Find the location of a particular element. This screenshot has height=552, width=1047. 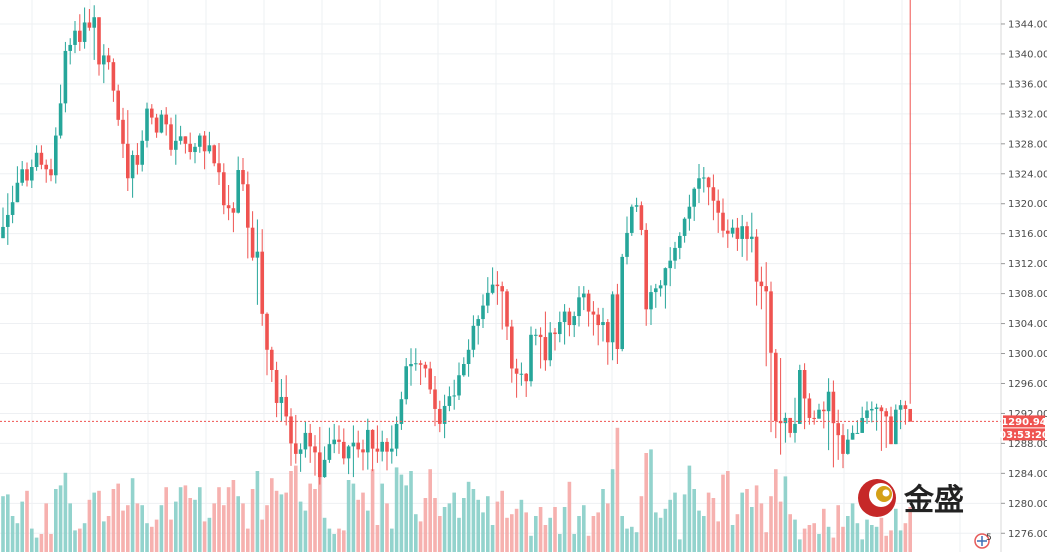

y-tick-label: 1312.00 is located at coordinates (1027, 264).